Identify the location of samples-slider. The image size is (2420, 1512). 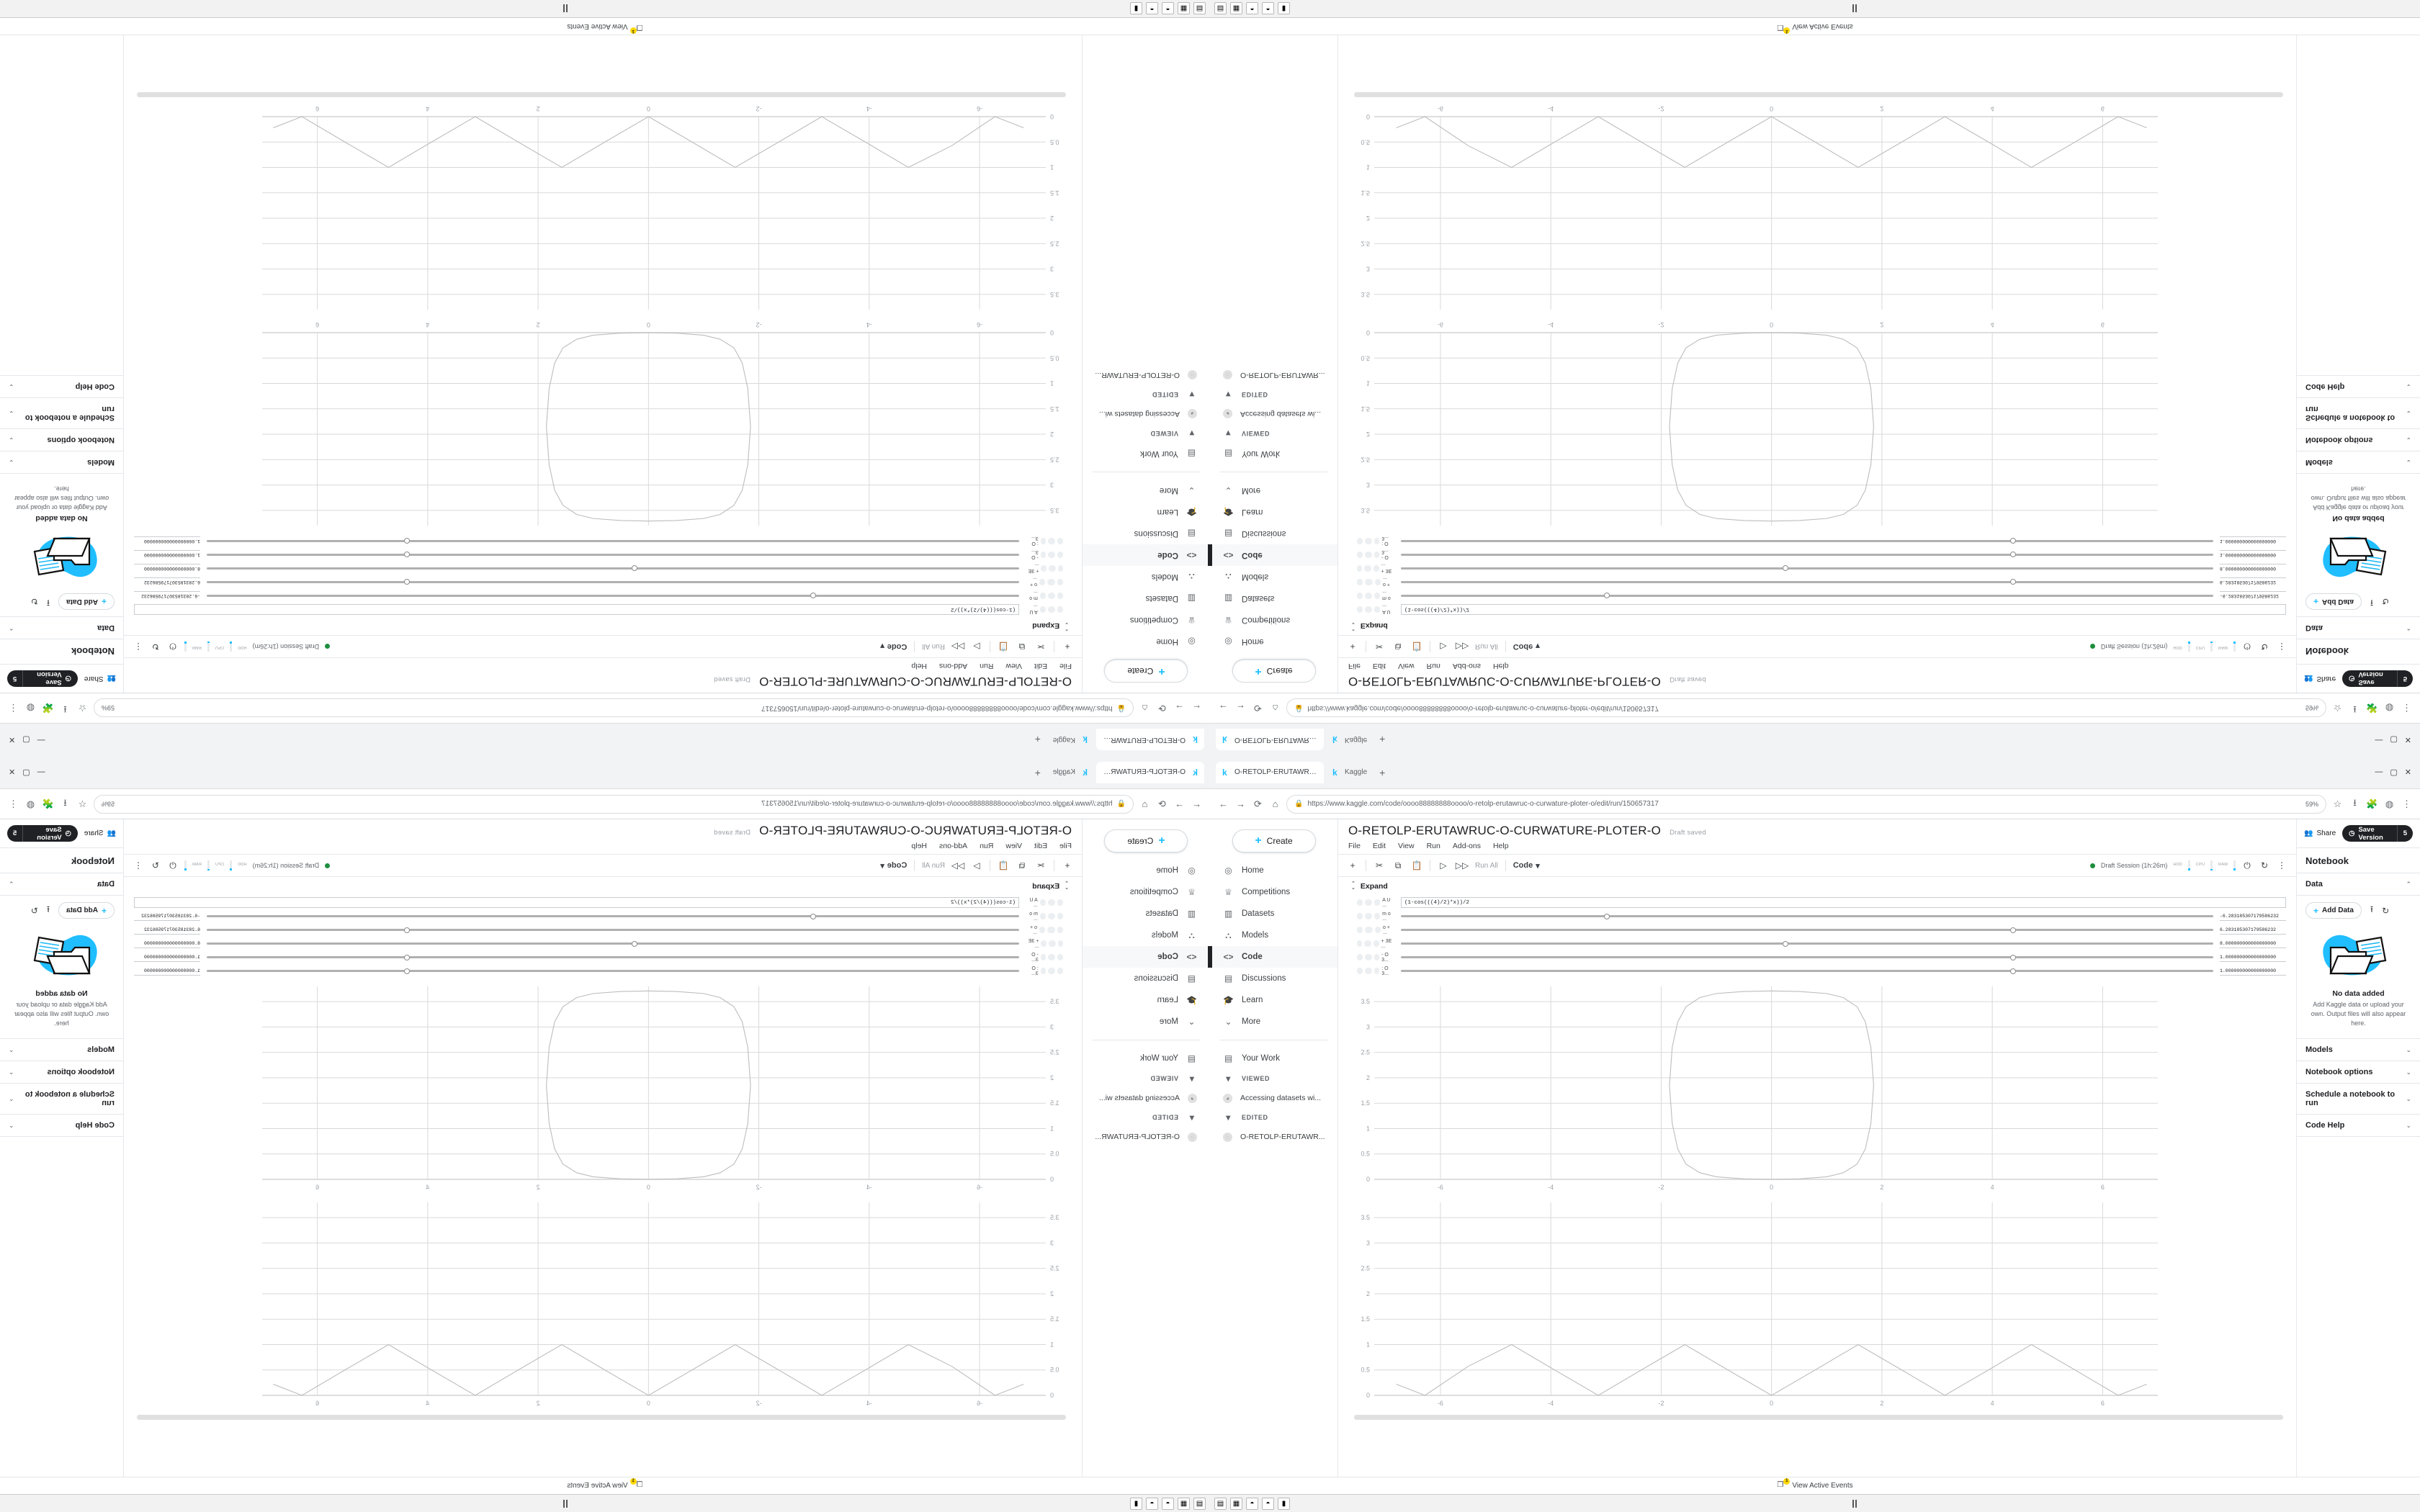
(1807, 569).